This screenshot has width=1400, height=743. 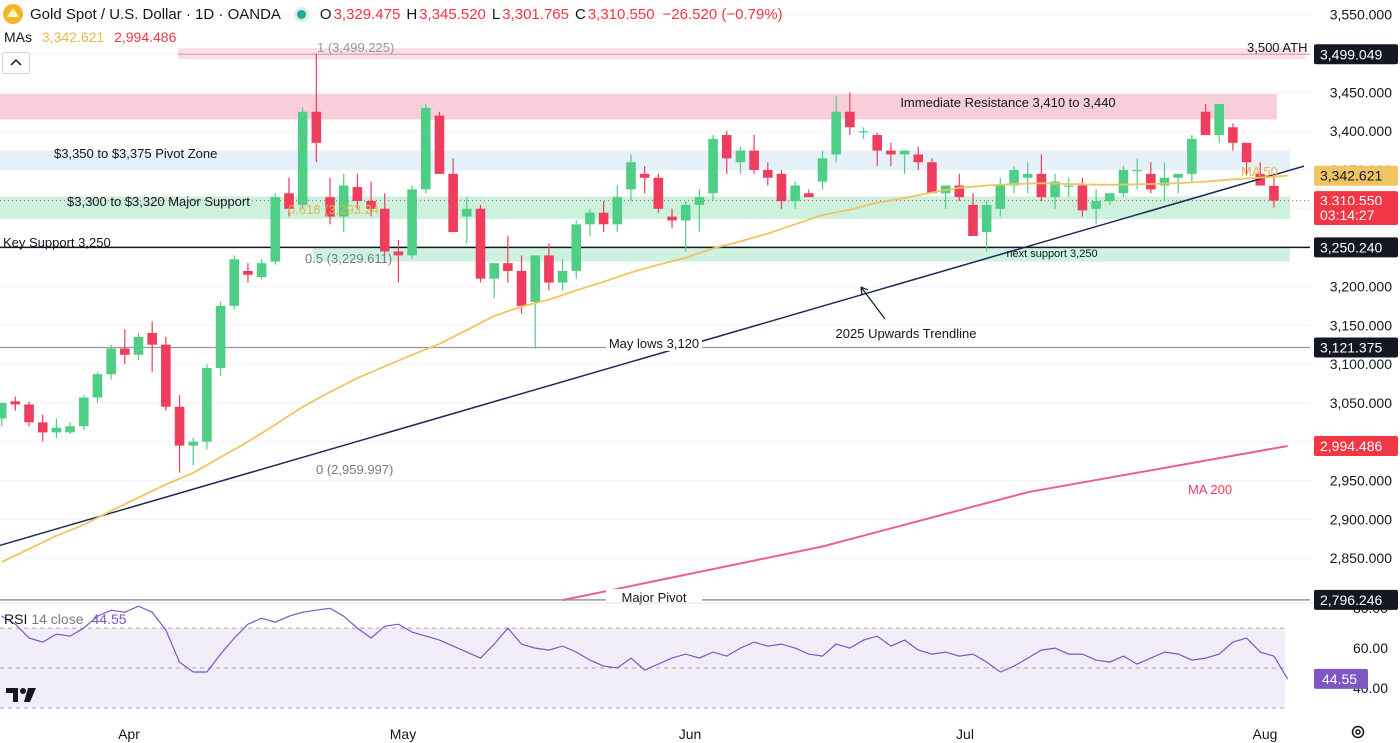 I want to click on fib-level-label: 0 (2,959.997), so click(x=354, y=469).